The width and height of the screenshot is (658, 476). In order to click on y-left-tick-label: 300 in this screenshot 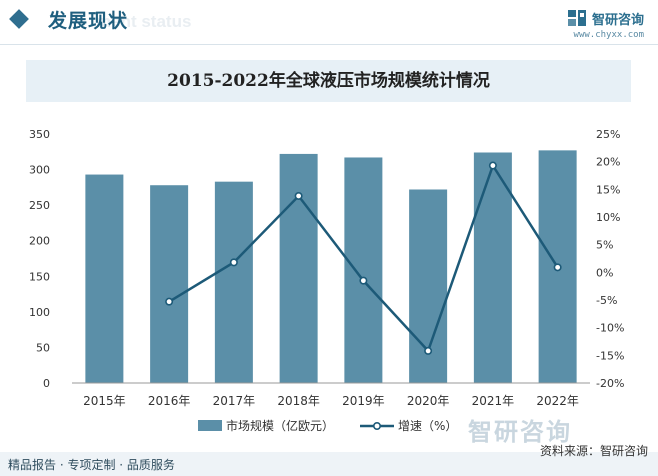, I will do `click(39, 170)`.